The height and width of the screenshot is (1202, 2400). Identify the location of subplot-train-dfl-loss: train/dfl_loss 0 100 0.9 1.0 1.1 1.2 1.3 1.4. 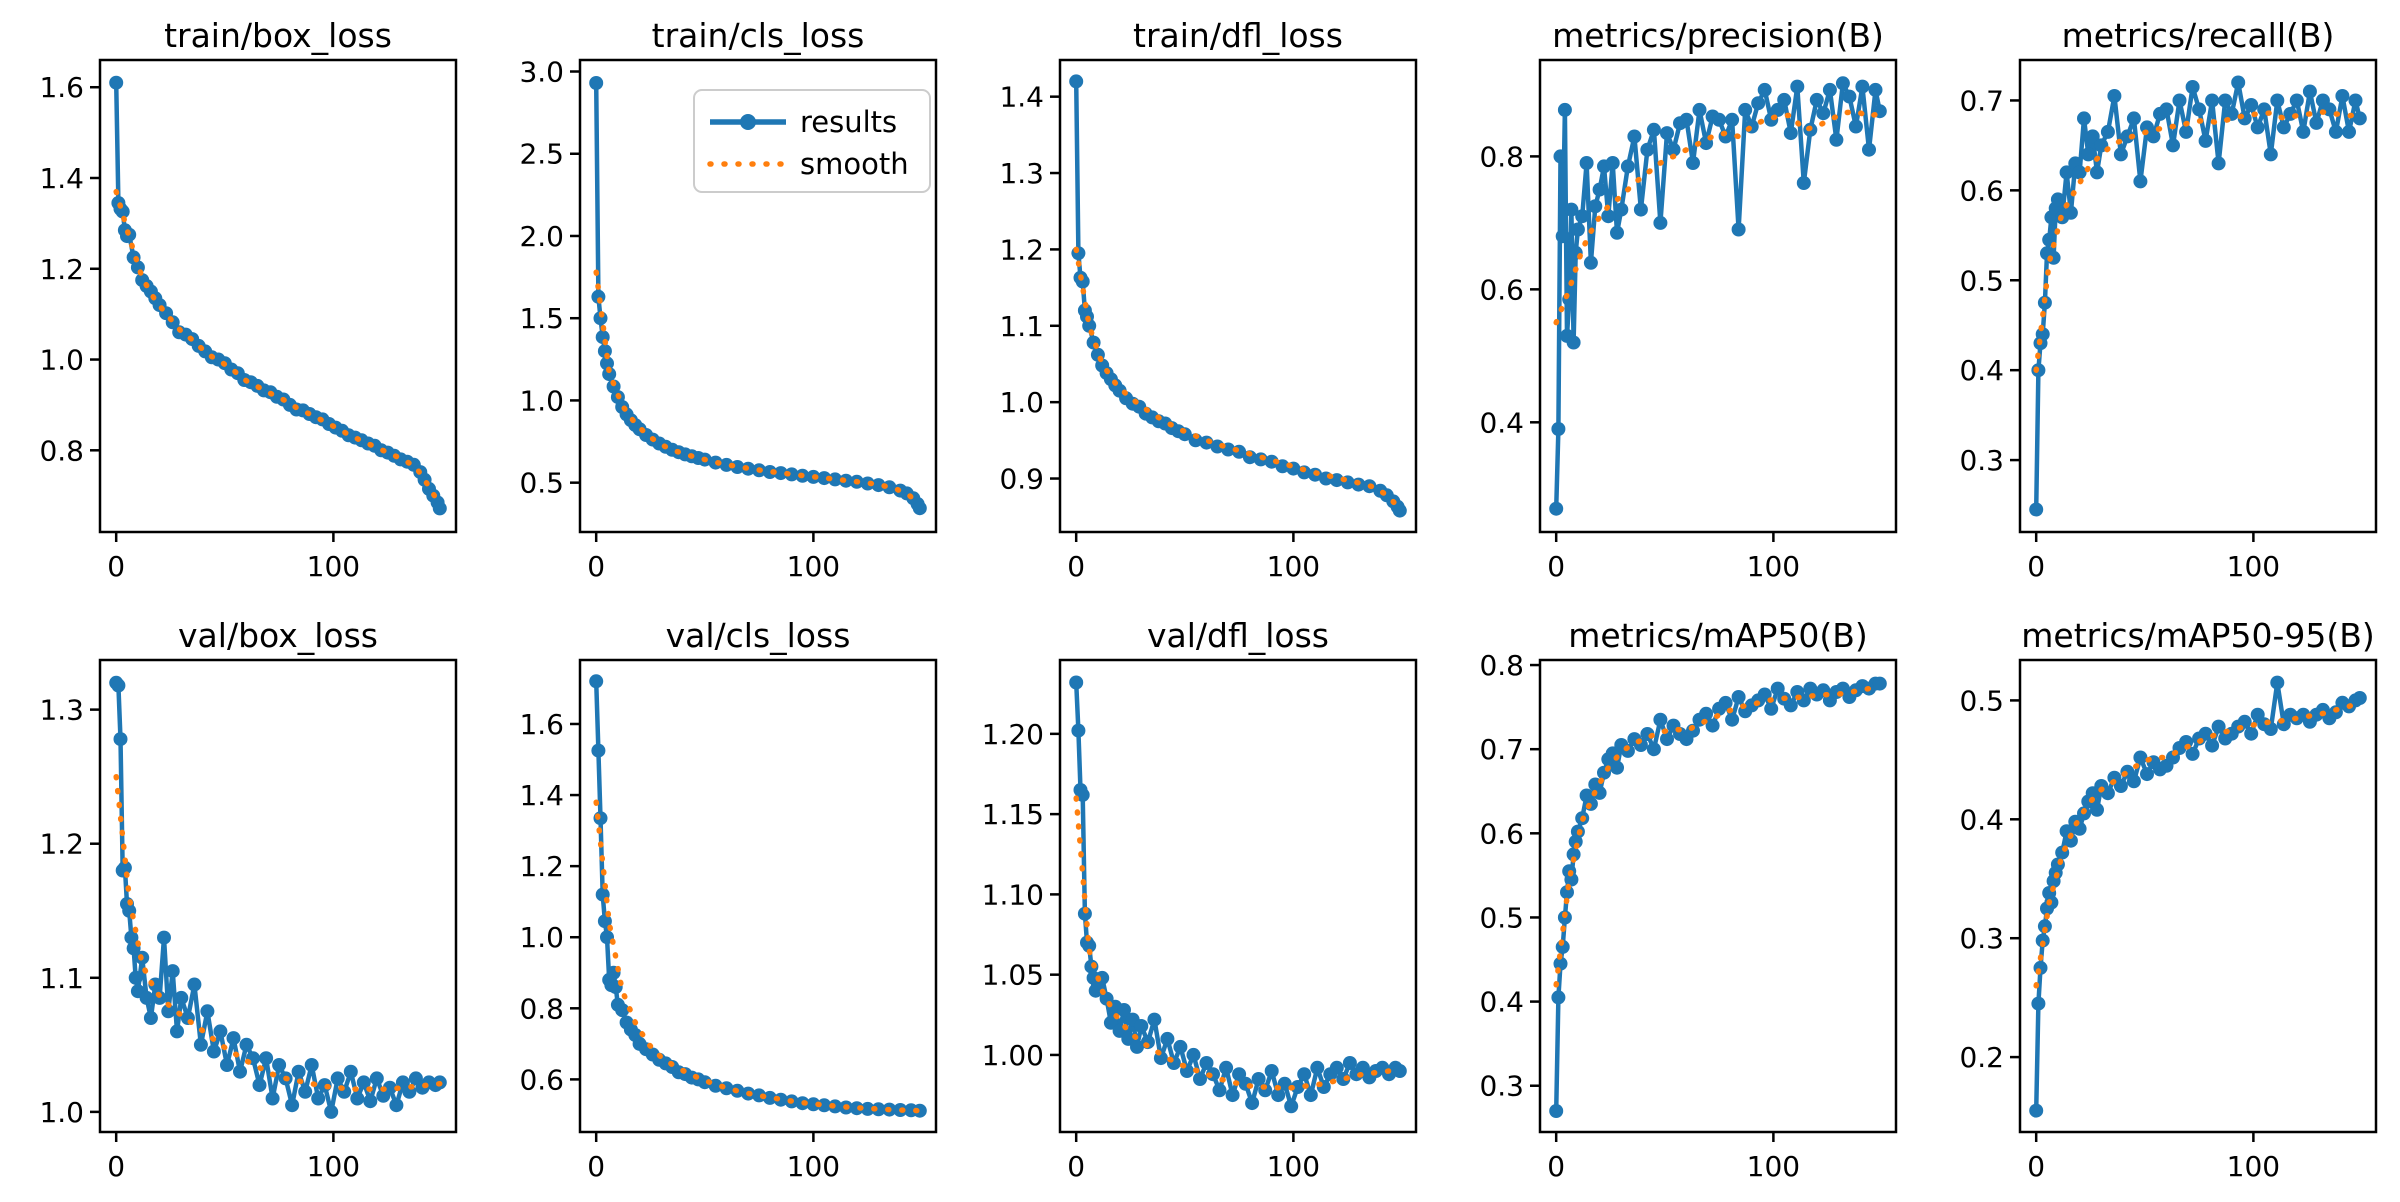
(1200, 300).